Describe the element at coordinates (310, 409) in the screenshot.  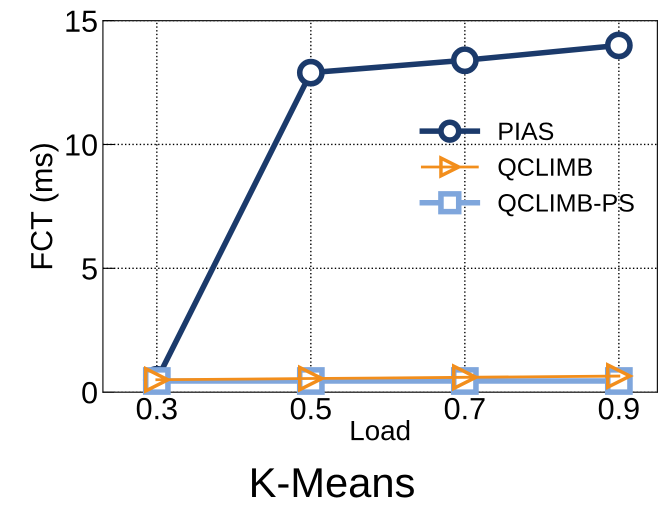
I see `x-tick-label: 0.5` at that location.